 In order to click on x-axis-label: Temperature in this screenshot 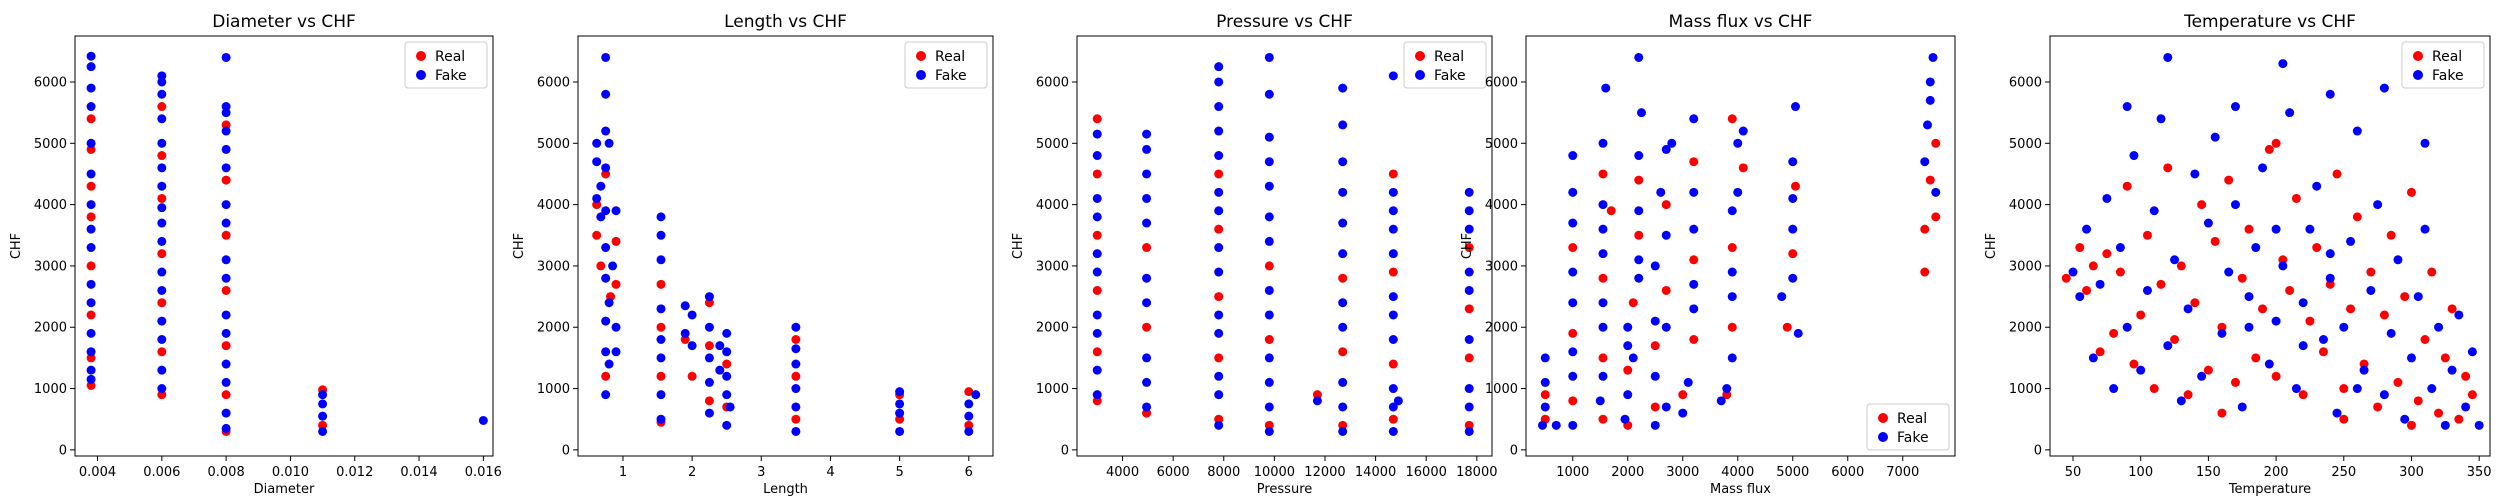, I will do `click(2269, 489)`.